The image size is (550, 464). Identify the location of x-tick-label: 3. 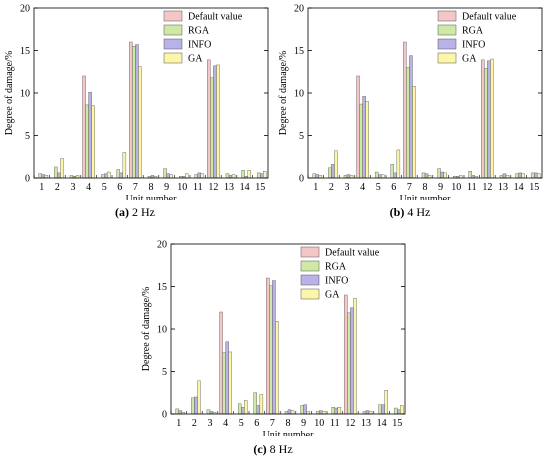
(210, 423).